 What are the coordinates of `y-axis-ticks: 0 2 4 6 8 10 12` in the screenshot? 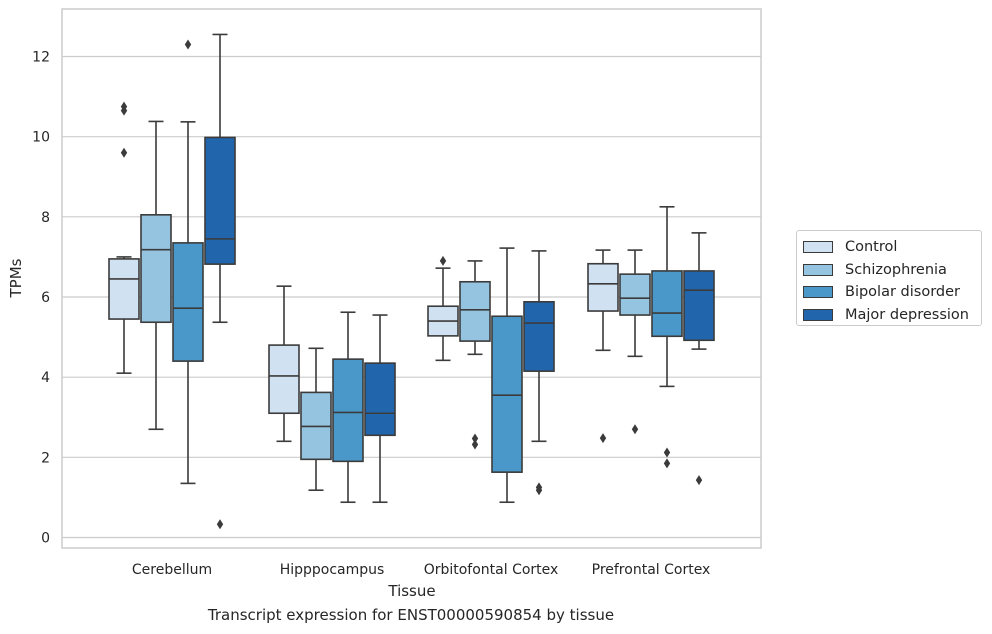 It's located at (41, 298).